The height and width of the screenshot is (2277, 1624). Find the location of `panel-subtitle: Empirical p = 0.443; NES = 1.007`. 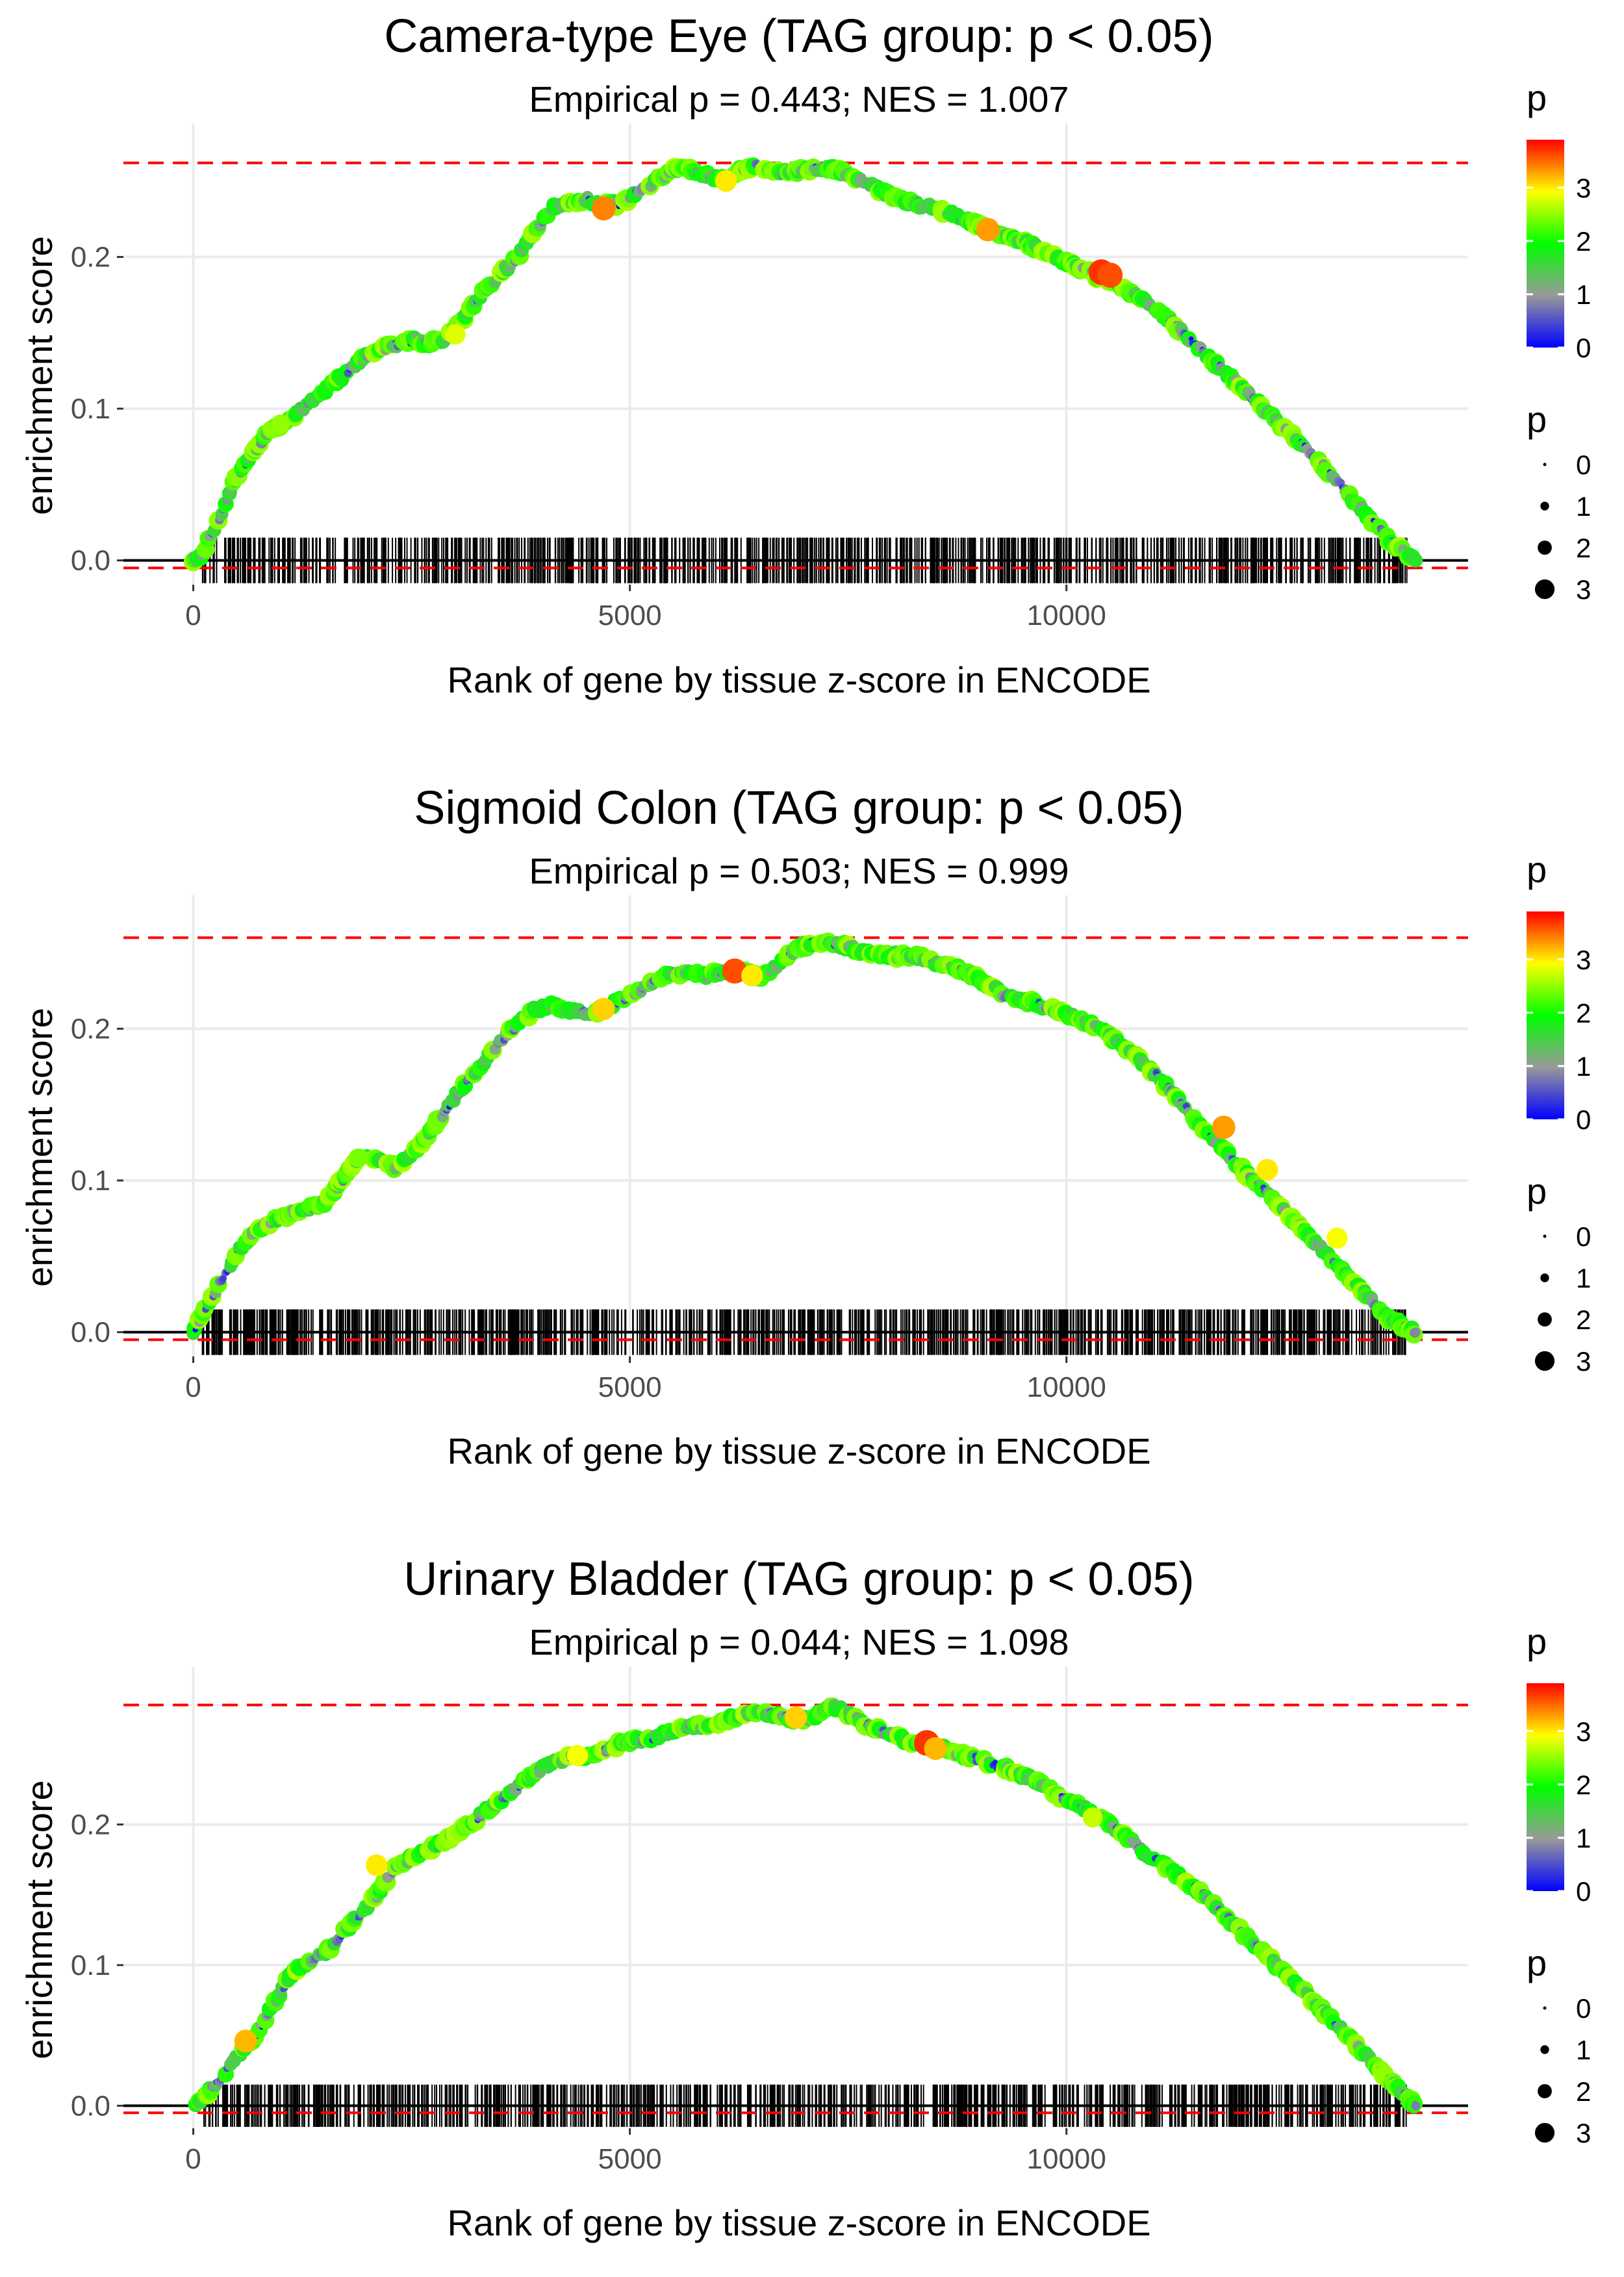

panel-subtitle: Empirical p = 0.443; NES = 1.007 is located at coordinates (799, 100).